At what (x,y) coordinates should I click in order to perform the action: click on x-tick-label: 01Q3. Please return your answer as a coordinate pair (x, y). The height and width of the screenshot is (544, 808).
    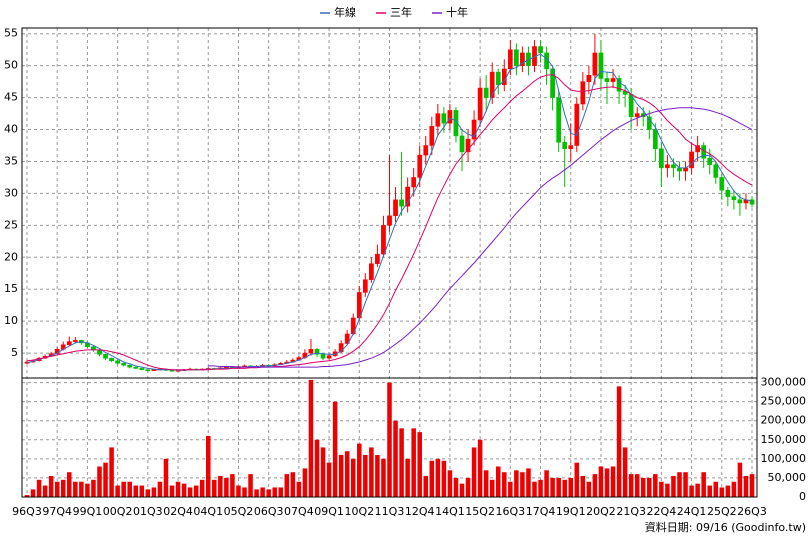
    Looking at the image, I should click on (148, 511).